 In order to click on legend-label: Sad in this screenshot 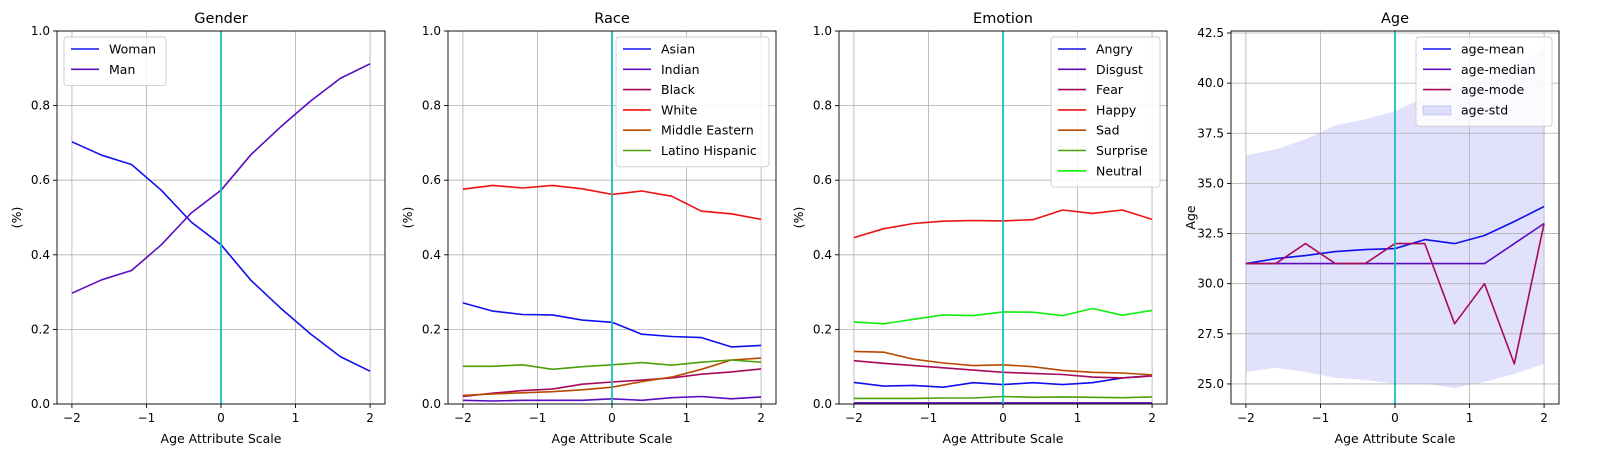, I will do `click(1108, 130)`.